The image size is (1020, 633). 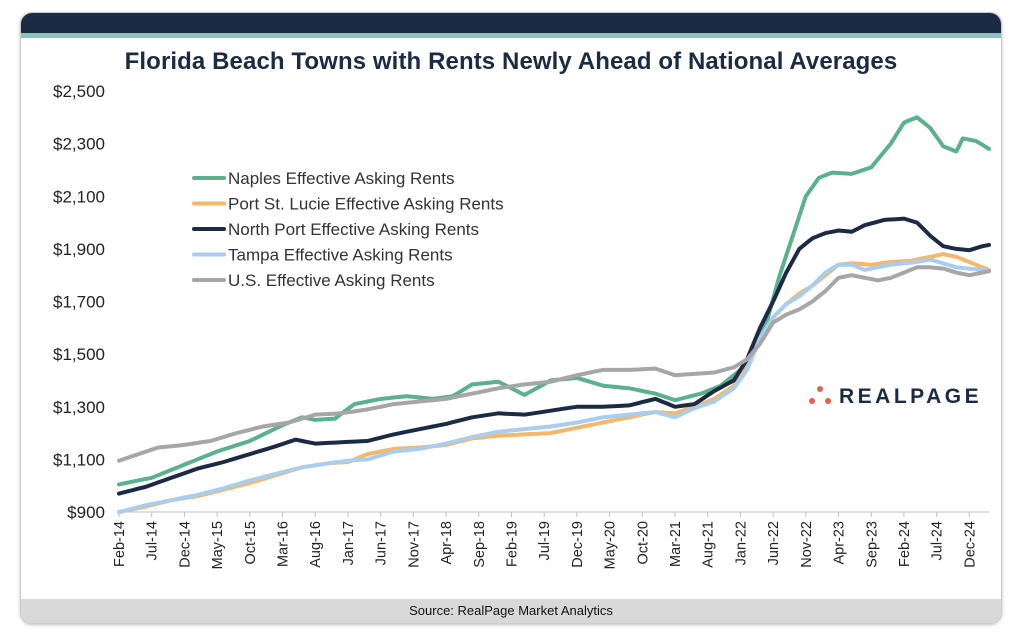 I want to click on x-tick-label: Aug-21, so click(x=709, y=544).